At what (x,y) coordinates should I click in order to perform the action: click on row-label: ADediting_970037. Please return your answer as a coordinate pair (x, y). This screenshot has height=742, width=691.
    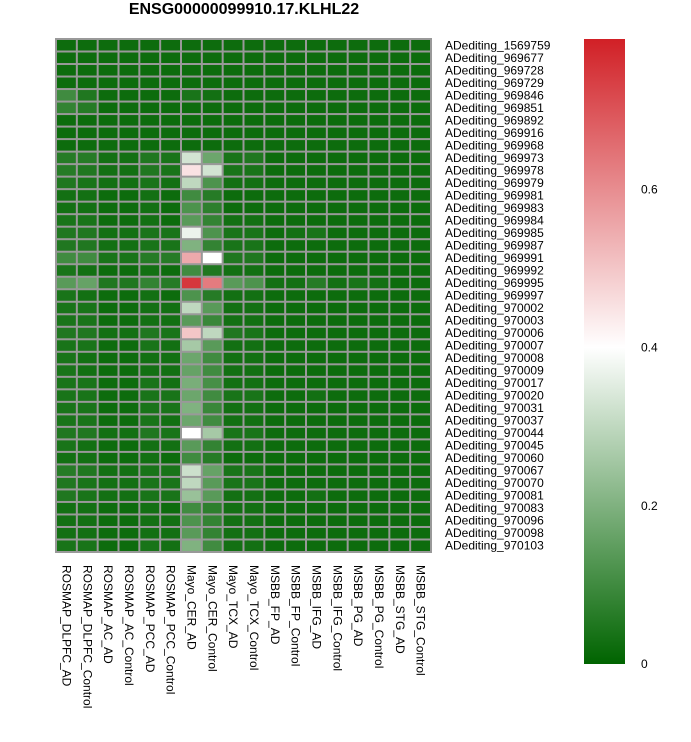
    Looking at the image, I should click on (494, 421).